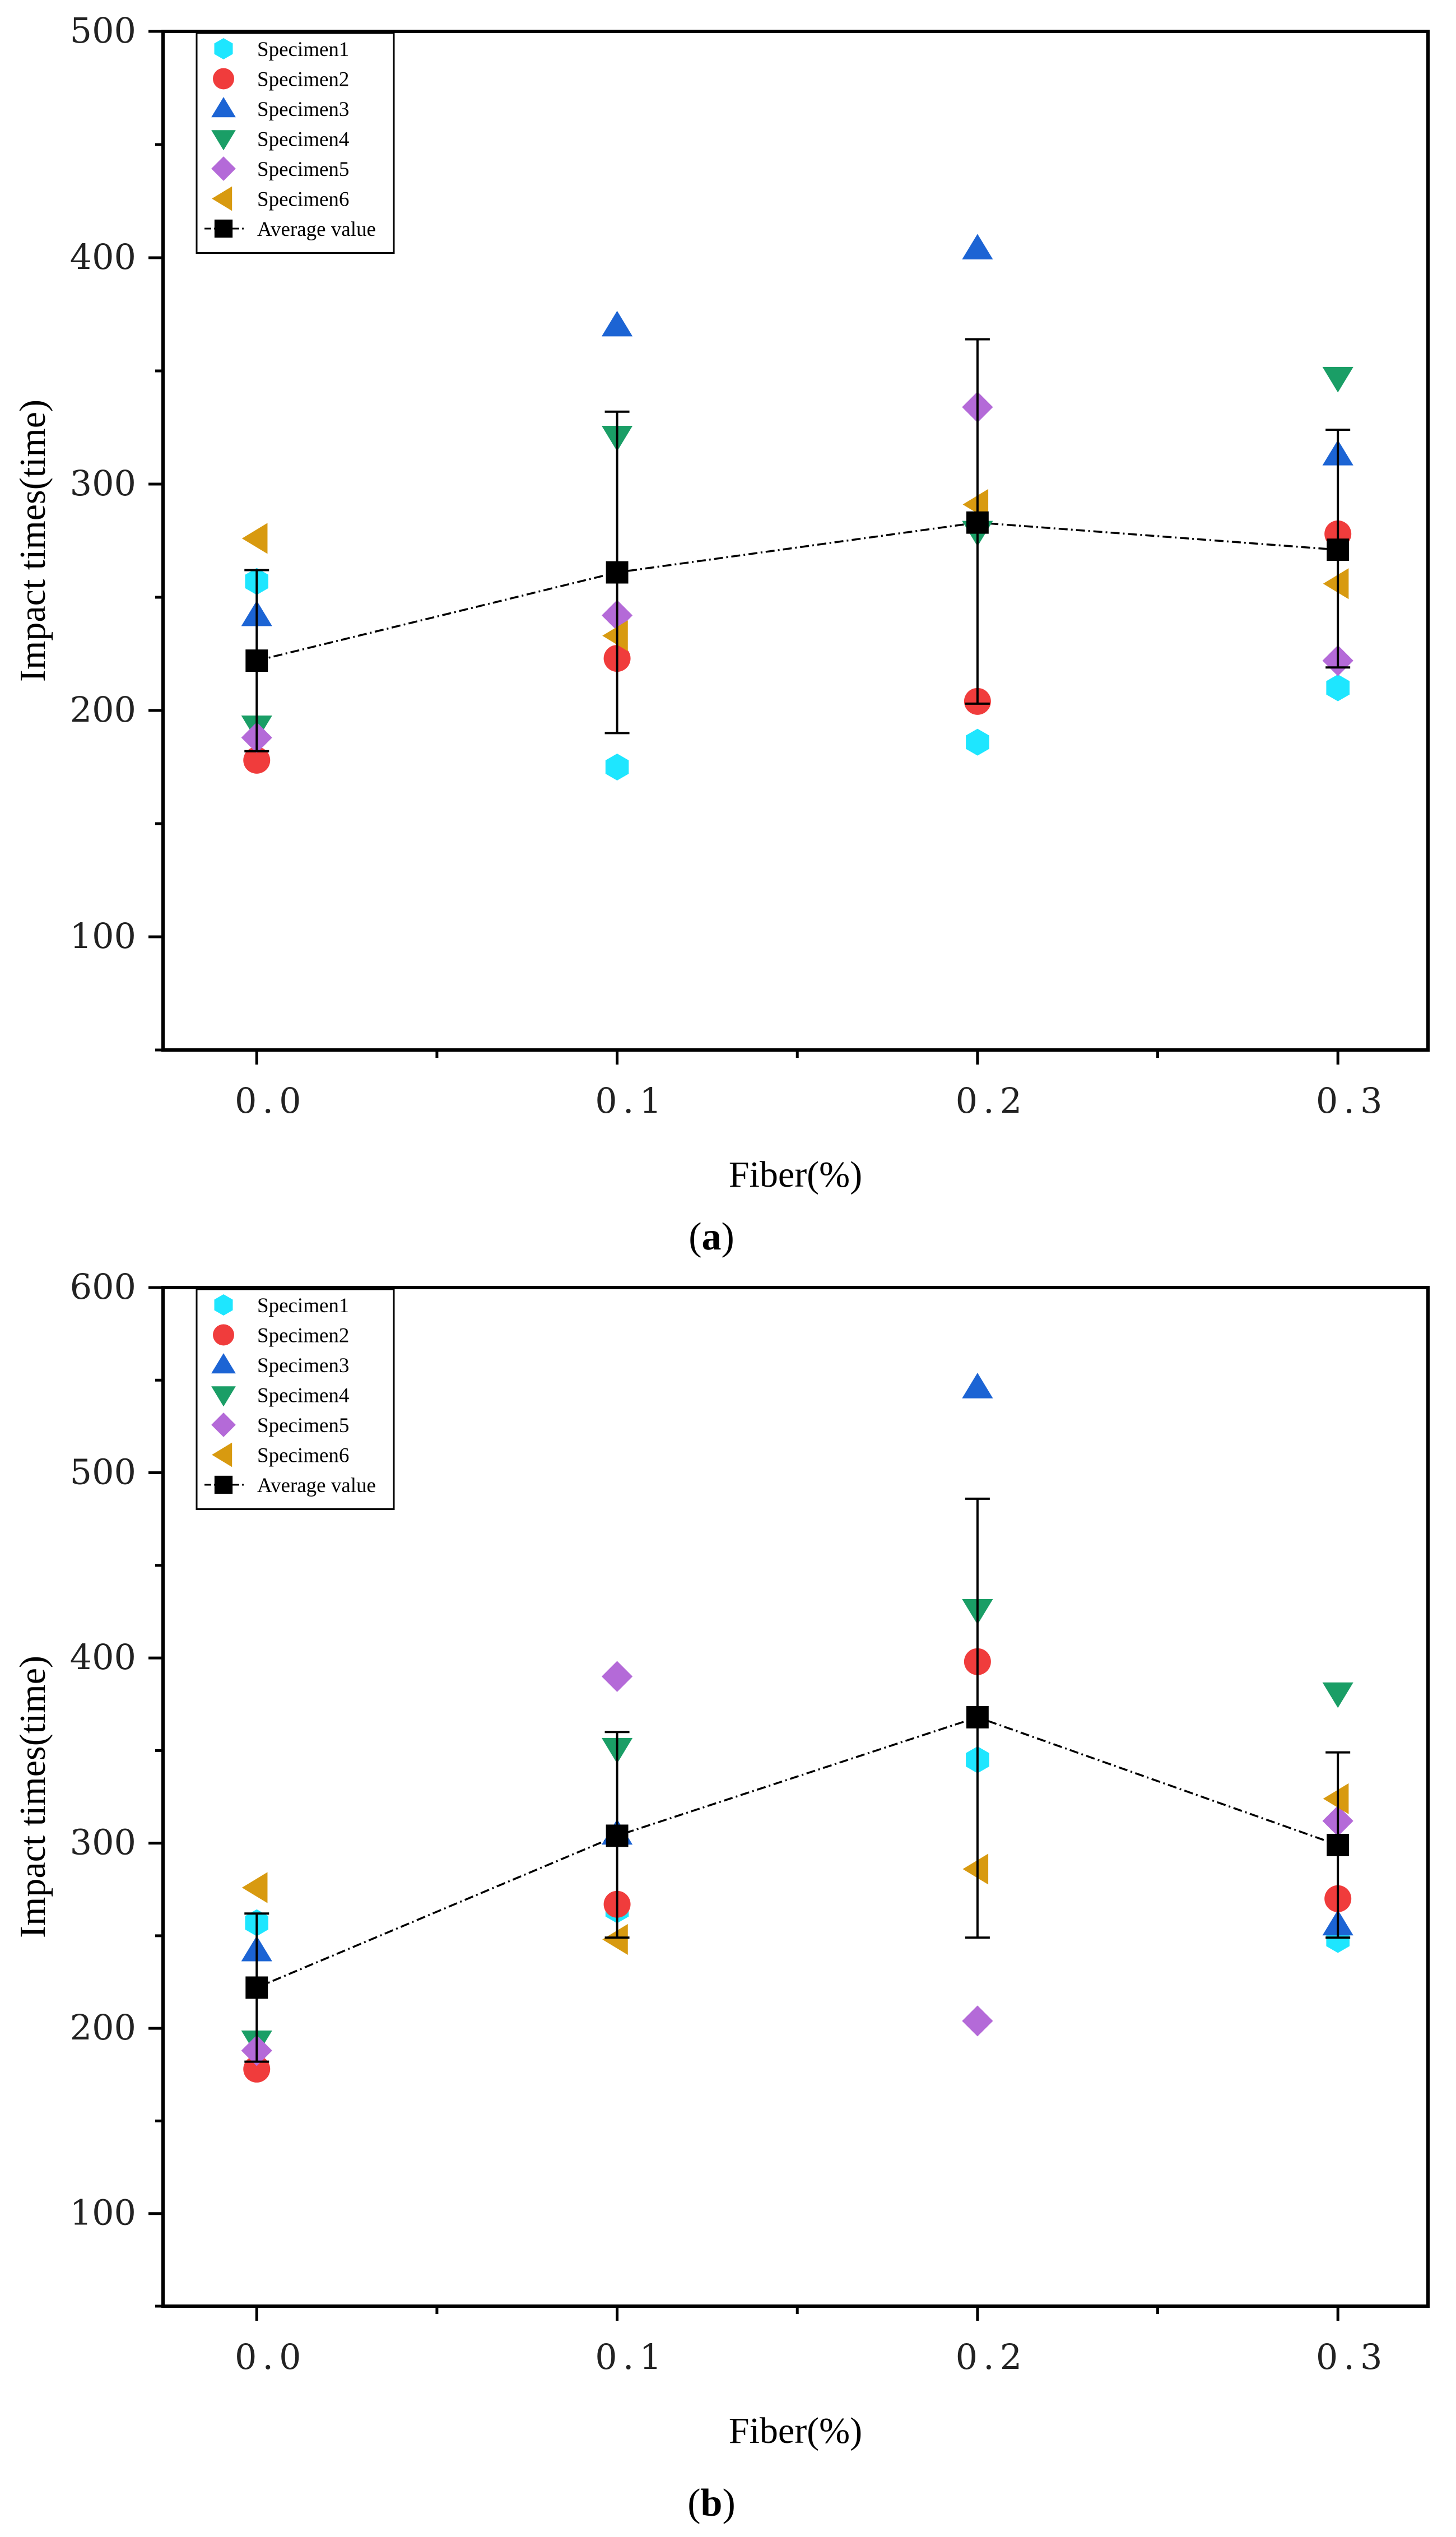 This screenshot has height=2537, width=1456. Describe the element at coordinates (711, 2503) in the screenshot. I see `panel-caption: (b)` at that location.